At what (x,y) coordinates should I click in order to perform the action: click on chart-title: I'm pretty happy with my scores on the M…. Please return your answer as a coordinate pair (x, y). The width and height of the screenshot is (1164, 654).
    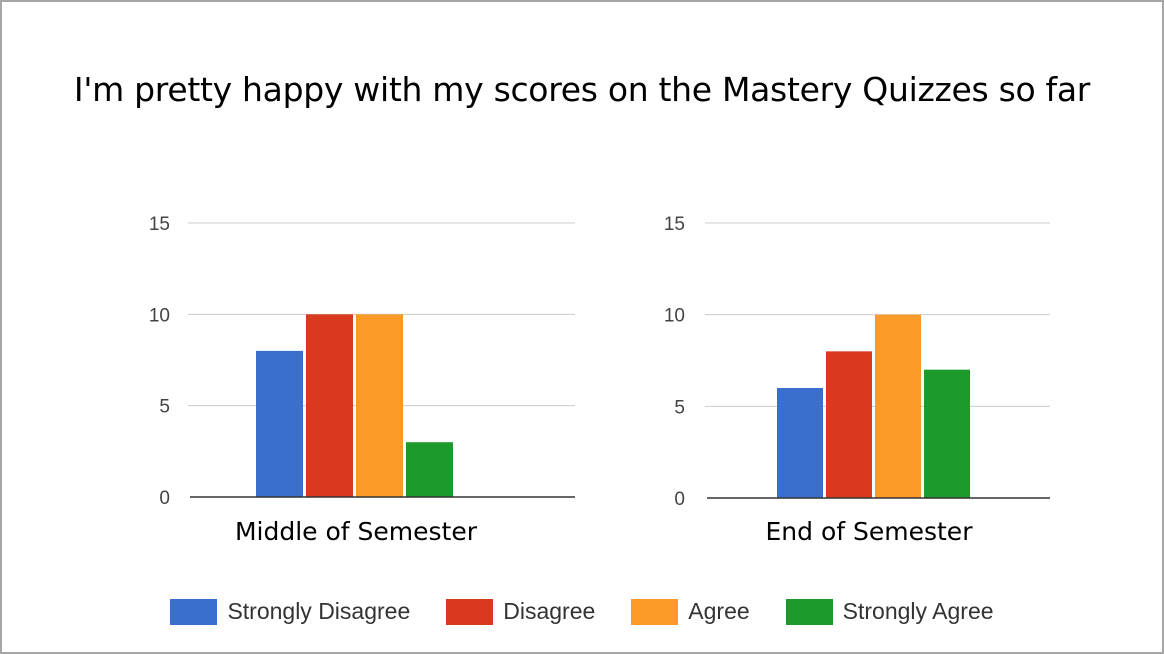
    Looking at the image, I should click on (582, 89).